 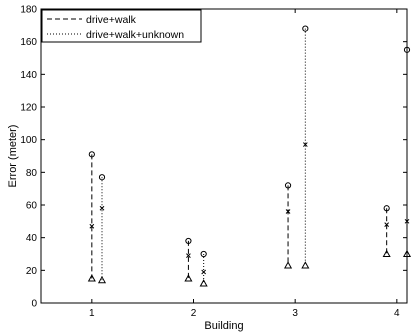 I want to click on legend-box, so click(x=121, y=26).